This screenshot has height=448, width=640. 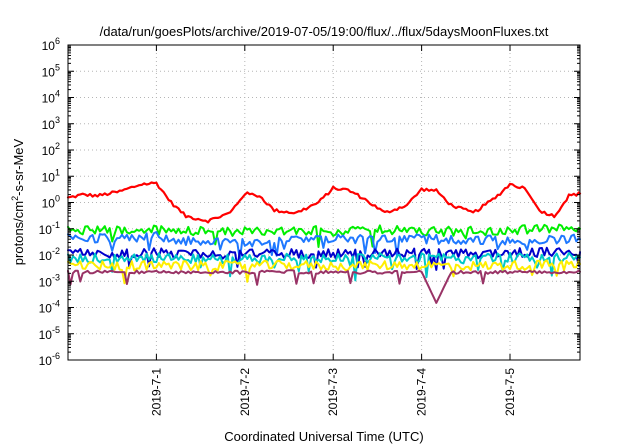 I want to click on y-tick-label: 10⁻⁵, so click(x=49, y=333).